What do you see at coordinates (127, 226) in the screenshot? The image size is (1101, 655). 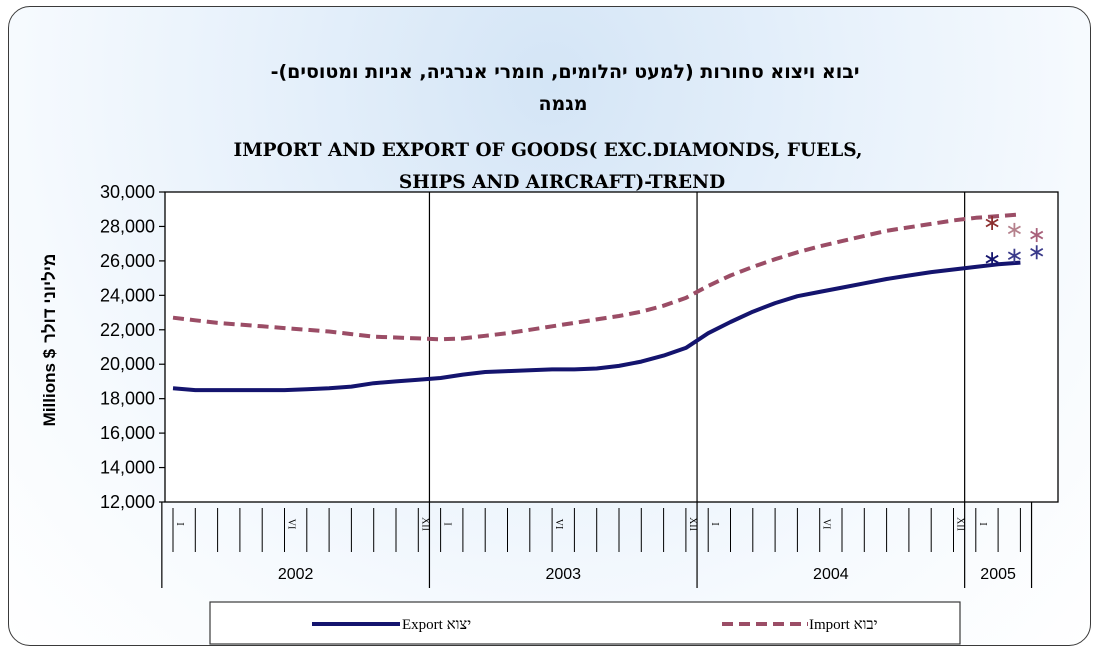 I see `y-tick-label: 28,000` at bounding box center [127, 226].